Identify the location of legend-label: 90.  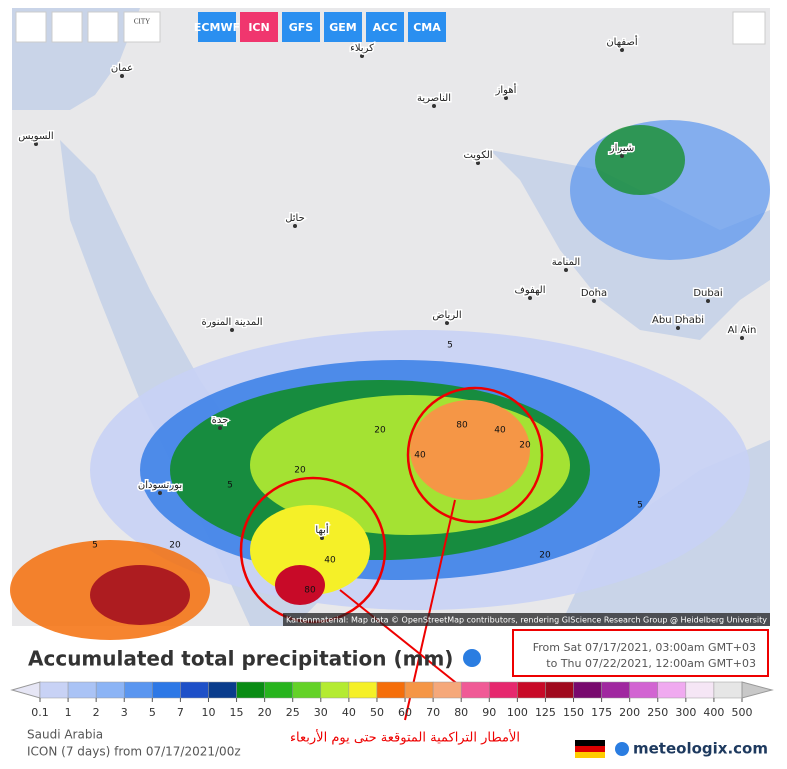
(489, 712).